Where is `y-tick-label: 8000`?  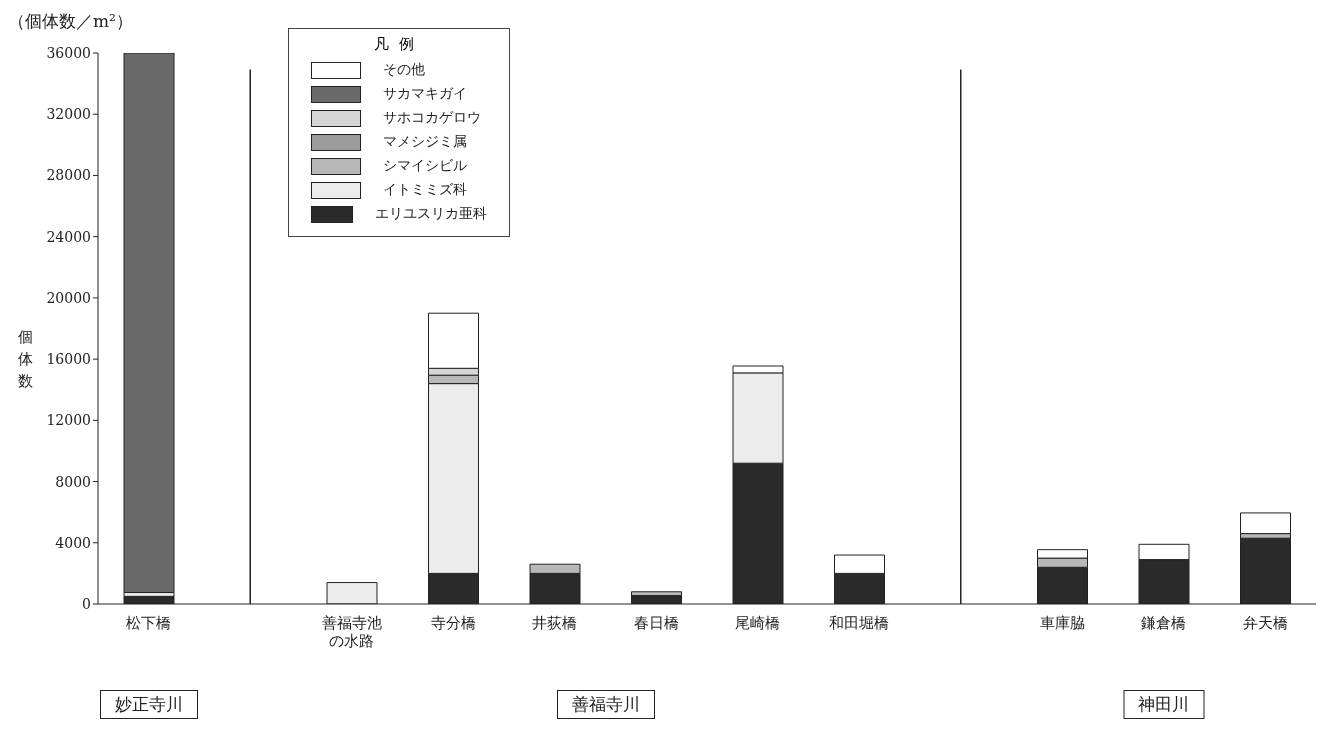
y-tick-label: 8000 is located at coordinates (73, 481).